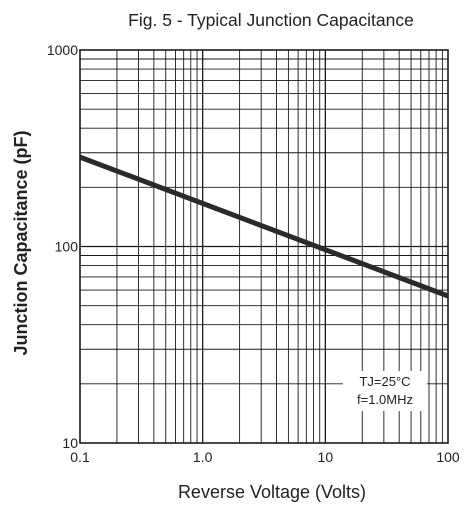 The width and height of the screenshot is (465, 506). What do you see at coordinates (385, 399) in the screenshot?
I see `annotation-frequency: f=1.0MHz` at bounding box center [385, 399].